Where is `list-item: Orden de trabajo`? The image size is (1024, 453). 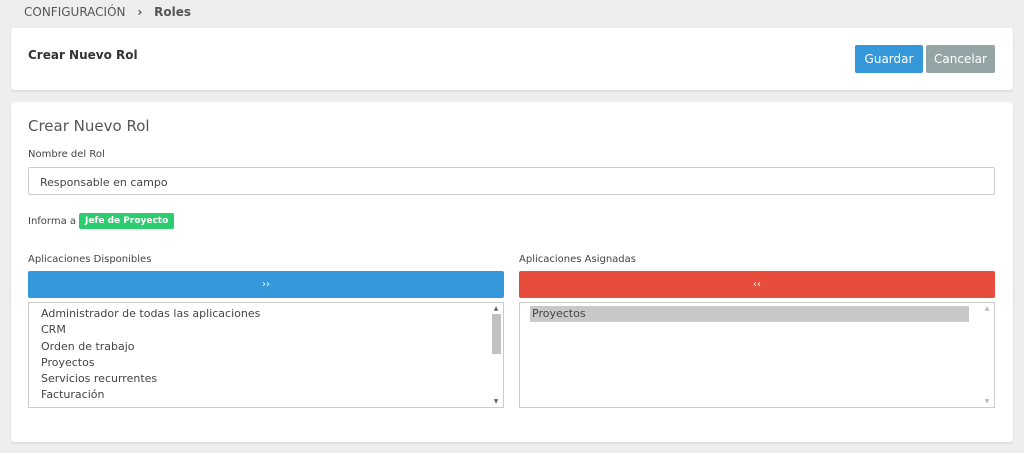 list-item: Orden de trabajo is located at coordinates (88, 346).